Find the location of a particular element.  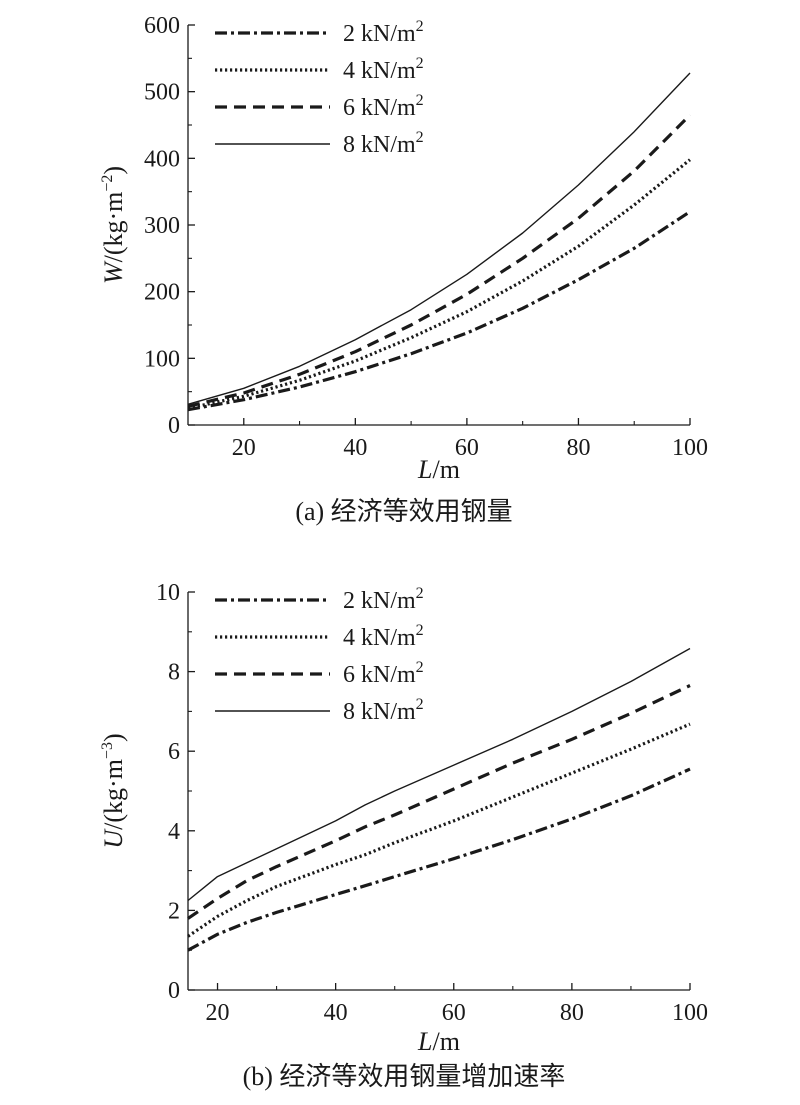

y-tick-label: 2 is located at coordinates (174, 911).